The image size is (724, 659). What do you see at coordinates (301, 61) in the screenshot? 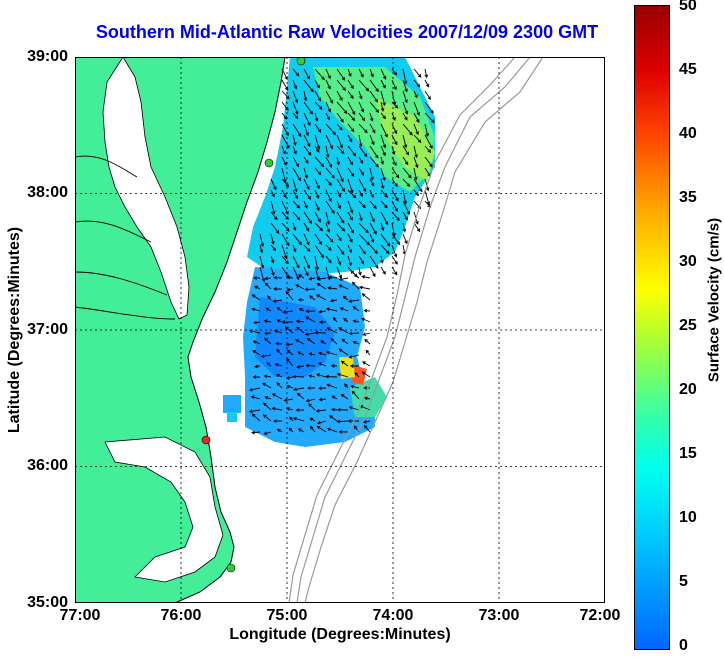
I see `station-north-marker` at bounding box center [301, 61].